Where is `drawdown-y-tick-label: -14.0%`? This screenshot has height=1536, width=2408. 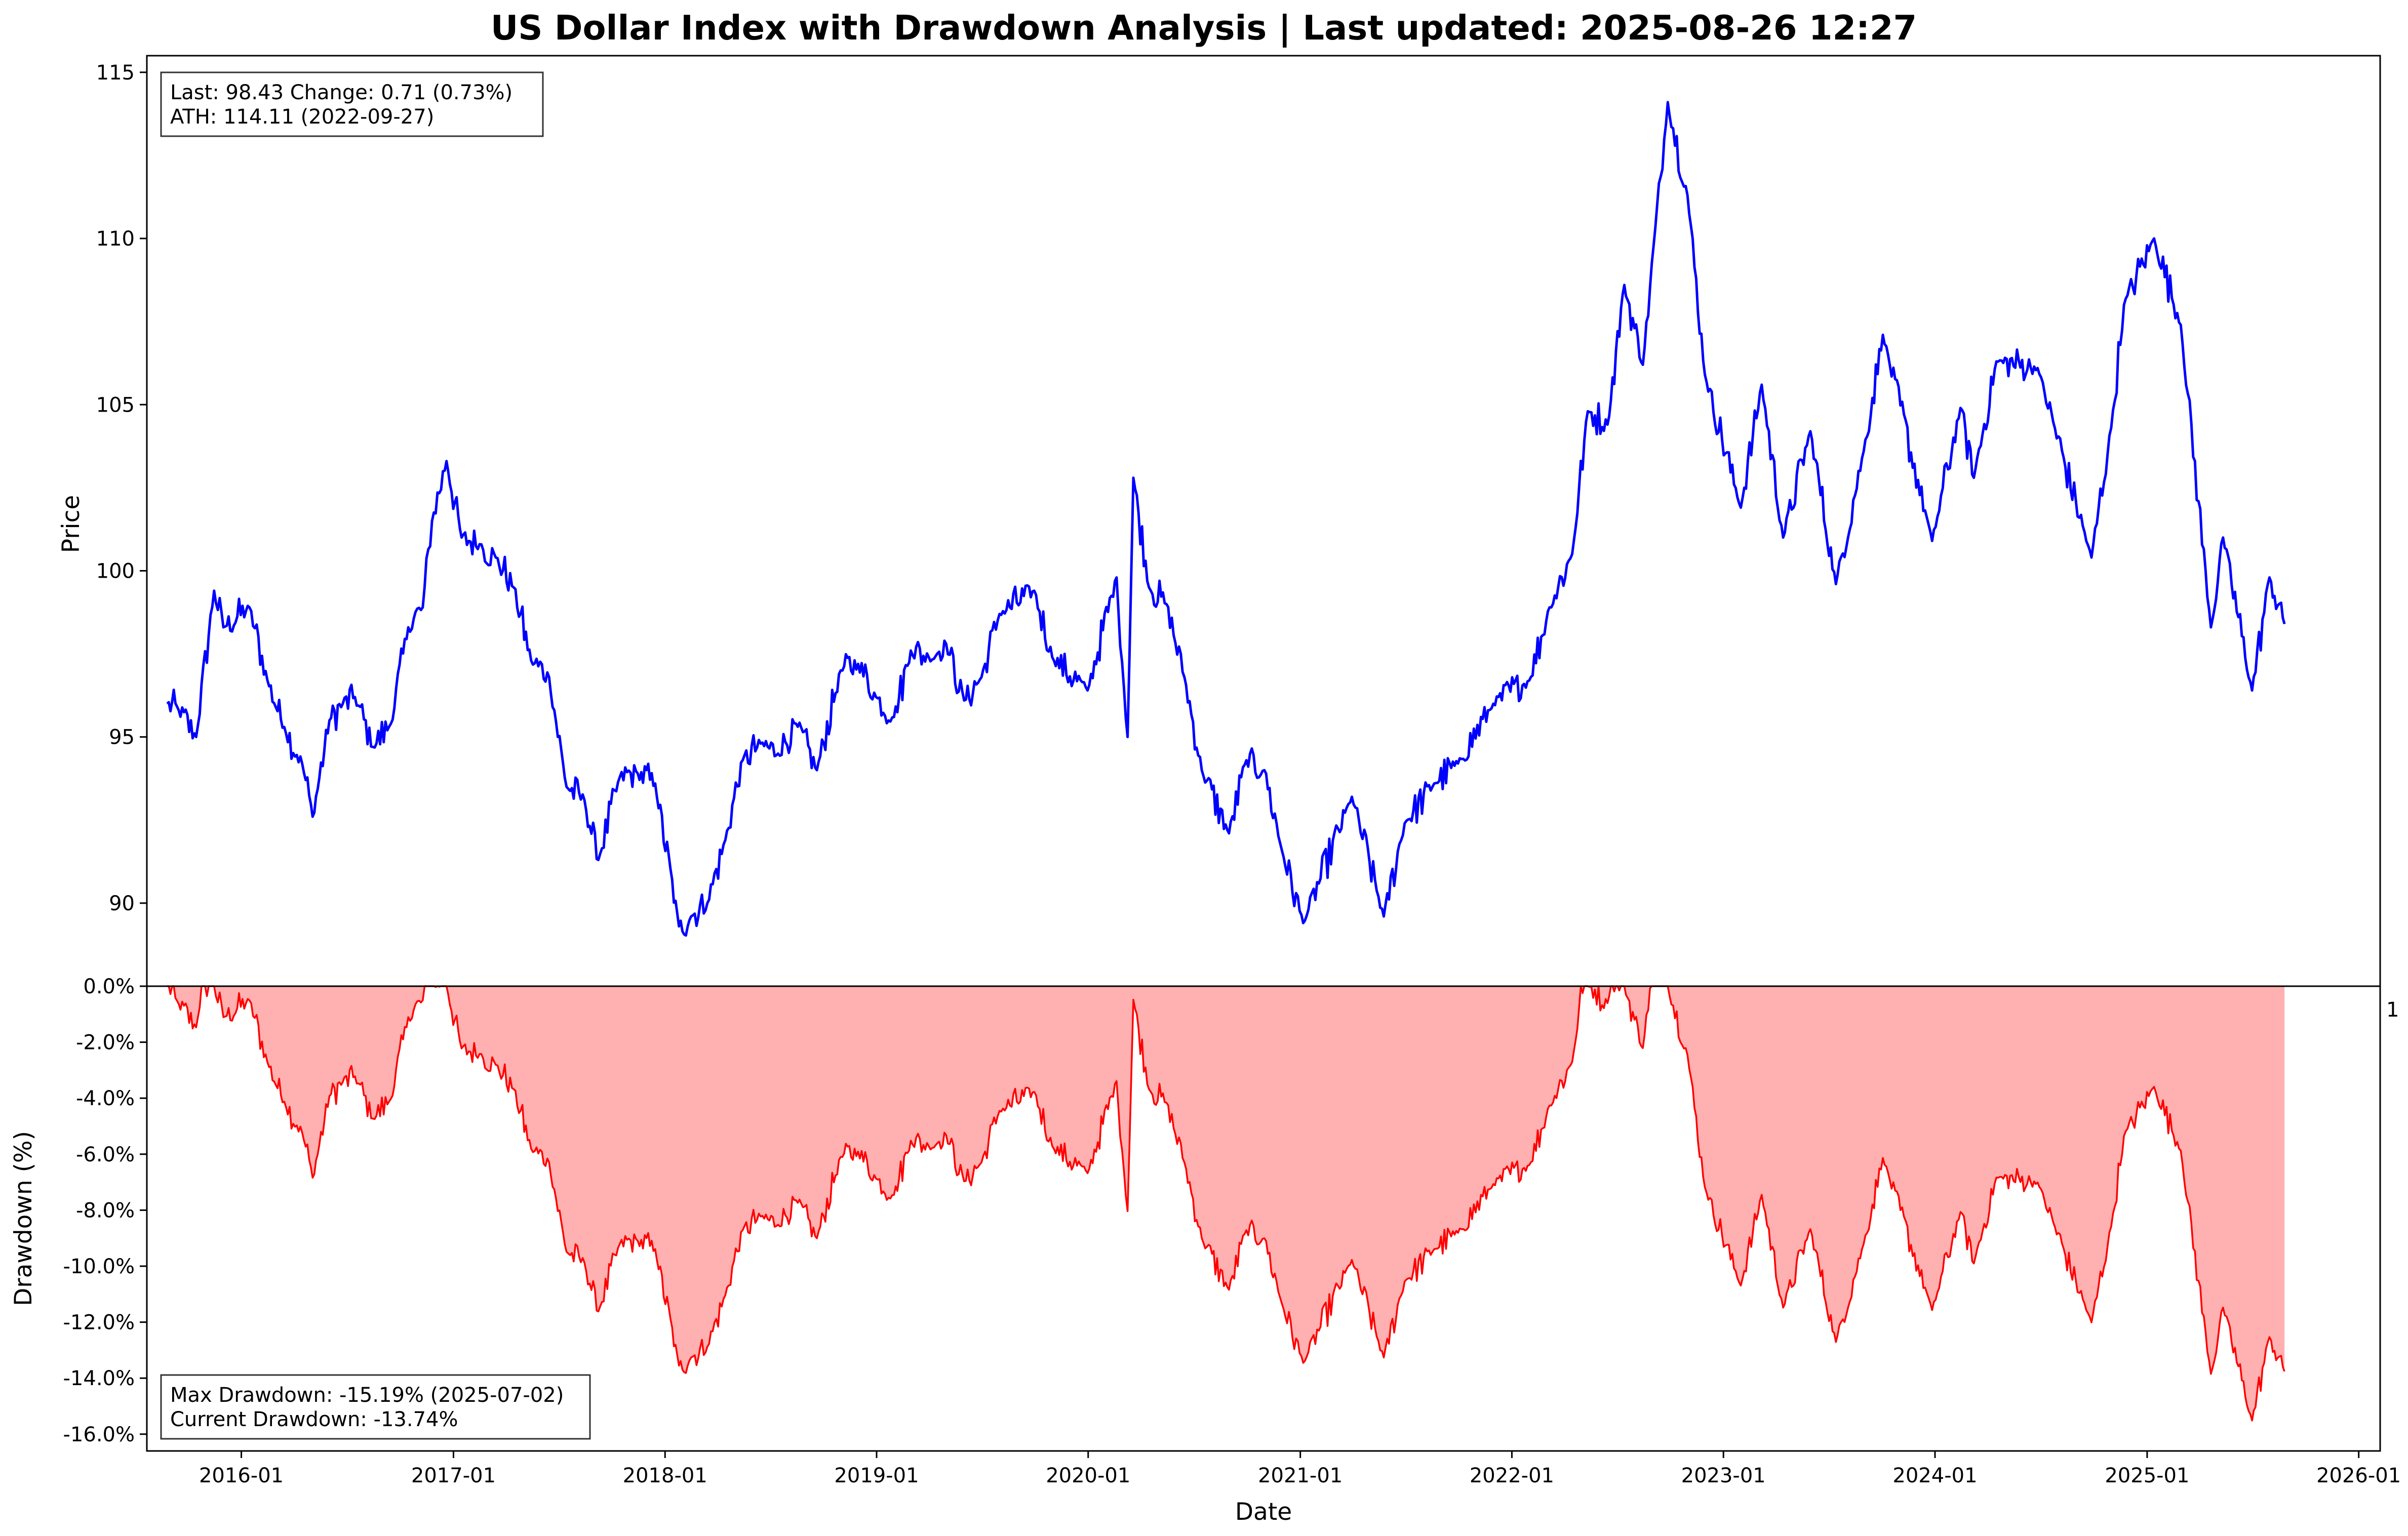 drawdown-y-tick-label: -14.0% is located at coordinates (99, 1378).